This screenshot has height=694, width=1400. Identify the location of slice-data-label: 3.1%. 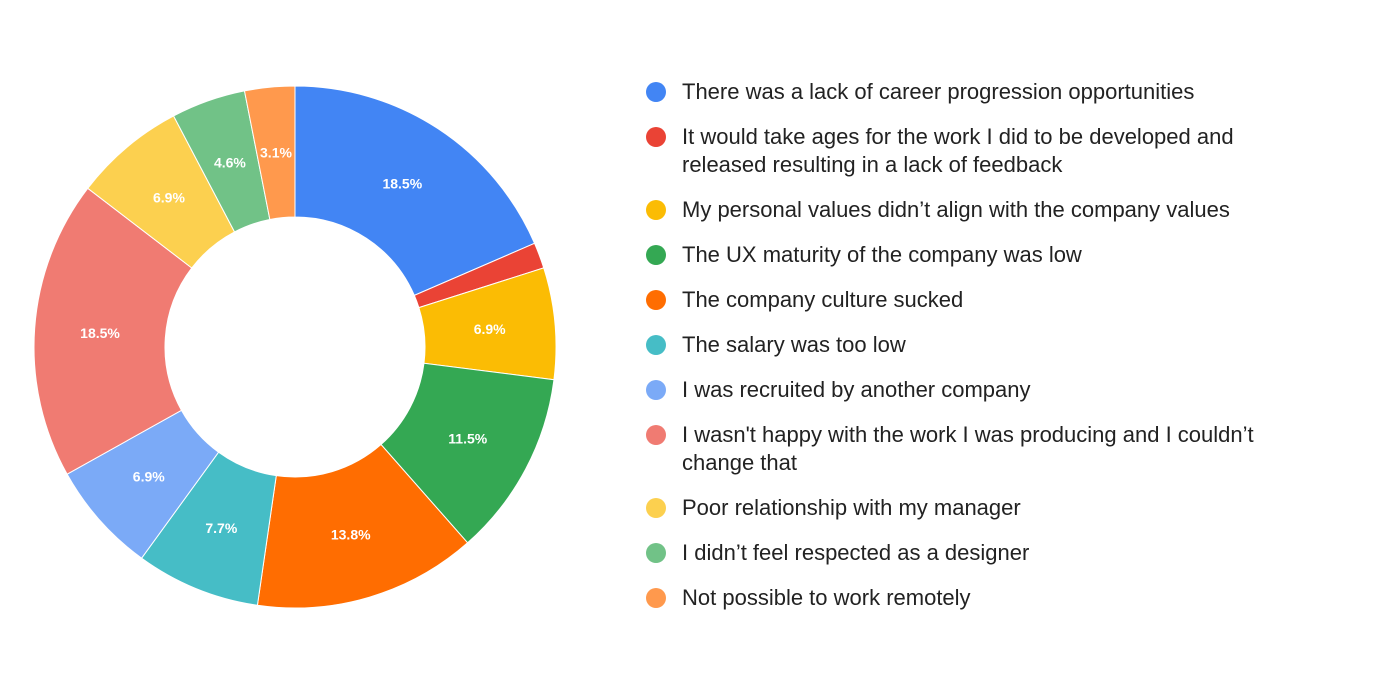
(276, 152).